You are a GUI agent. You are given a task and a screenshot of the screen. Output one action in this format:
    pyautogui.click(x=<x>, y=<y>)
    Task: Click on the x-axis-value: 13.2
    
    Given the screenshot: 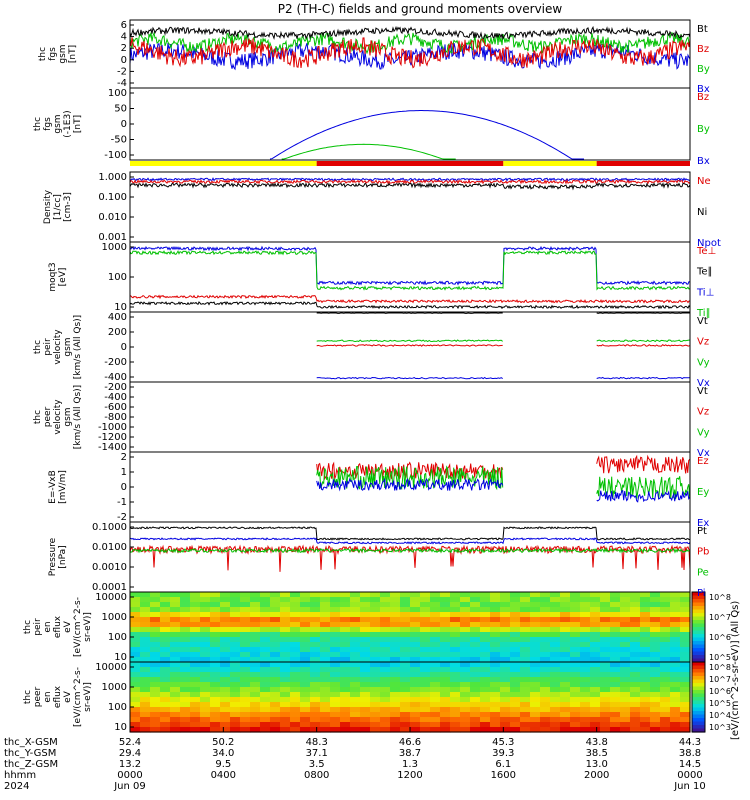 What is the action you would take?
    pyautogui.click(x=130, y=764)
    